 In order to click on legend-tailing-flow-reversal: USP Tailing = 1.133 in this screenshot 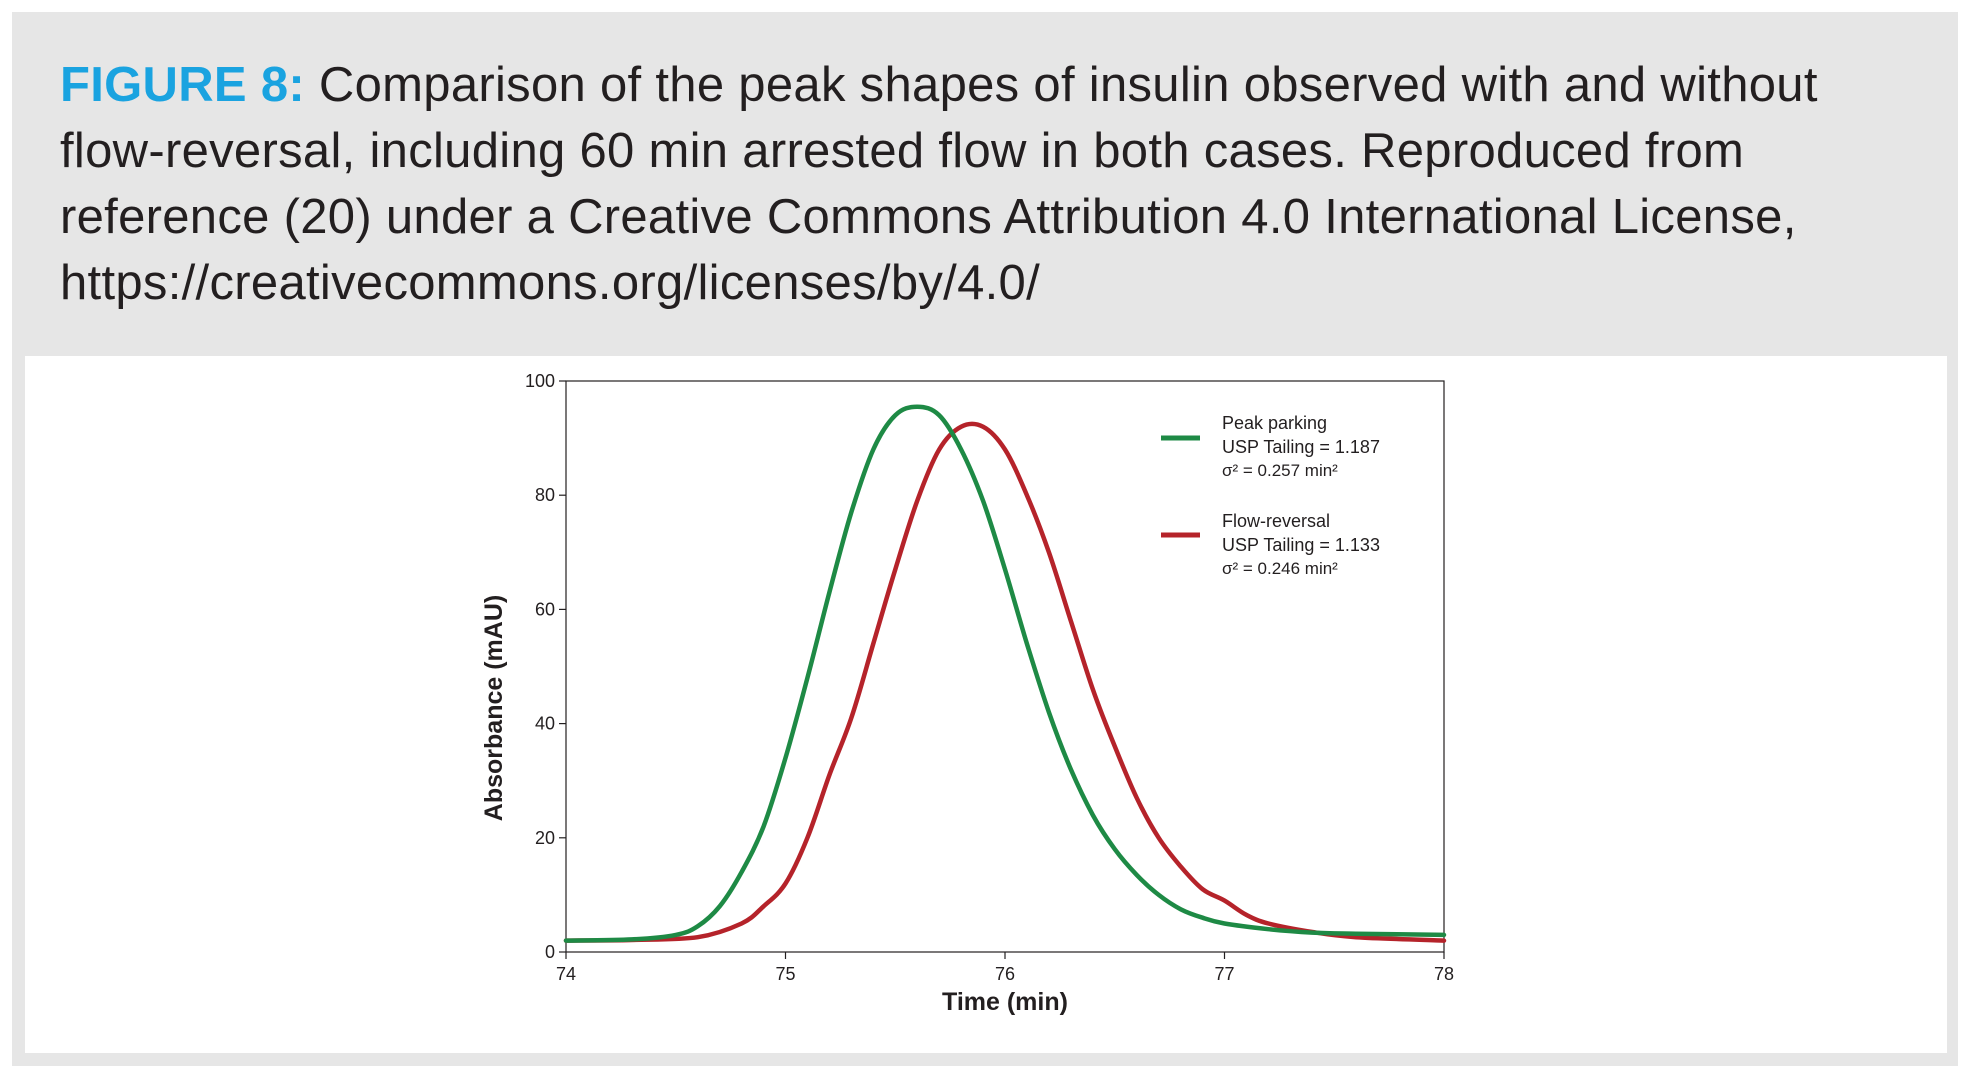, I will do `click(1301, 545)`.